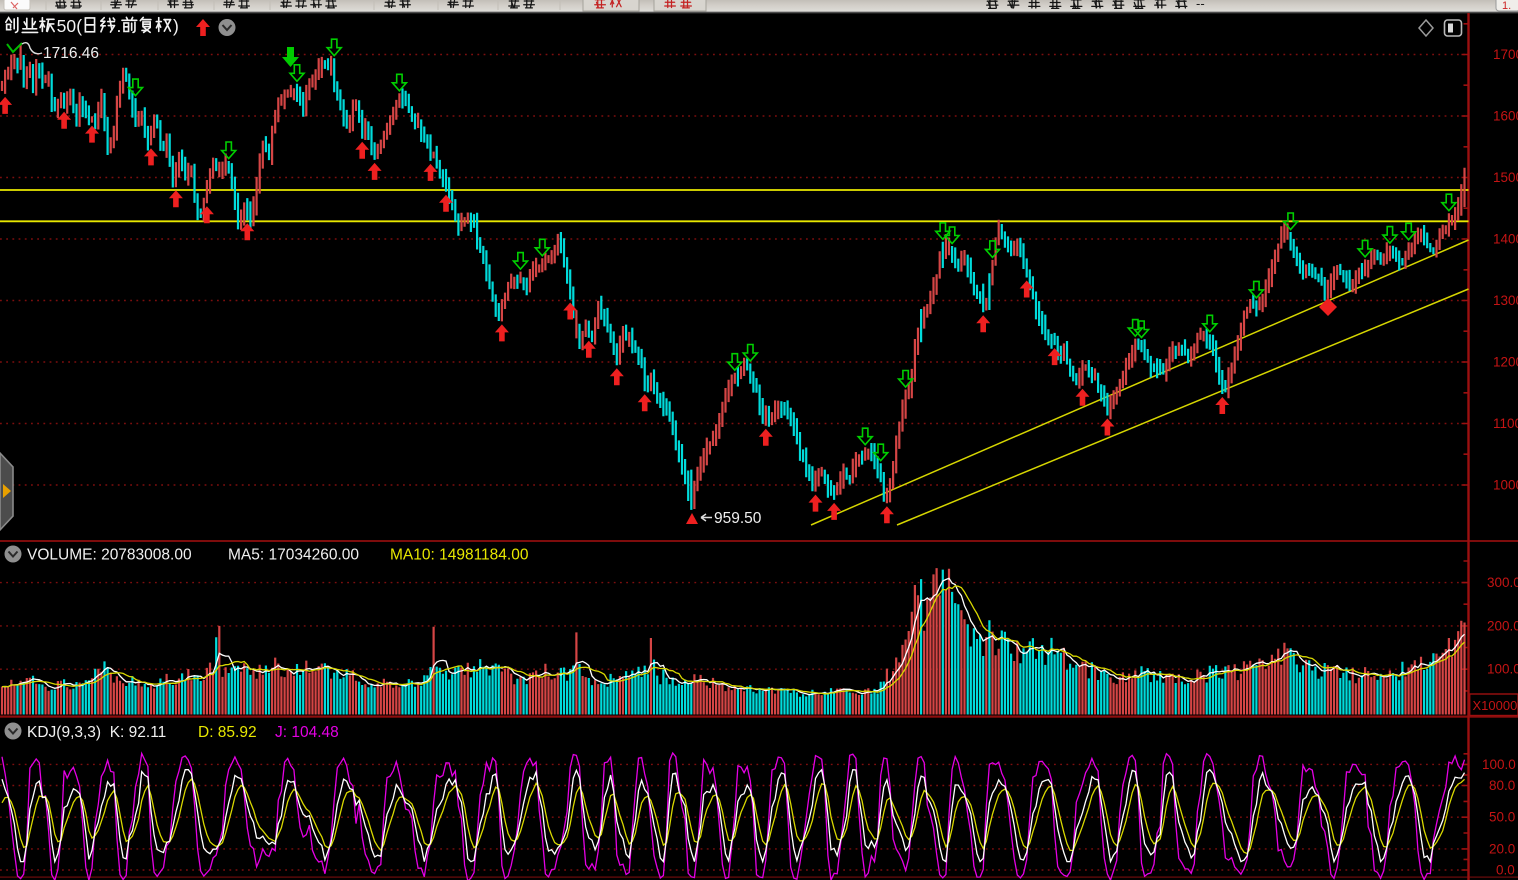  What do you see at coordinates (71, 53) in the screenshot?
I see `svg-text: 1716.46` at bounding box center [71, 53].